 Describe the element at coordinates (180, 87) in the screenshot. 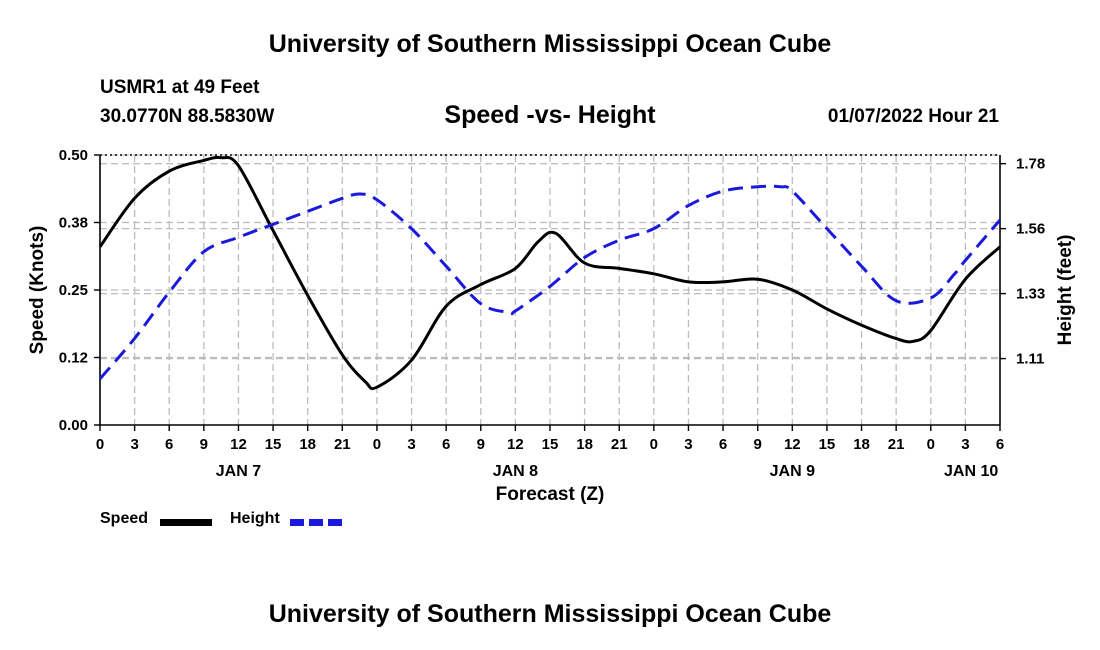

I see `station-label: USMR1 at 49 Feet` at that location.